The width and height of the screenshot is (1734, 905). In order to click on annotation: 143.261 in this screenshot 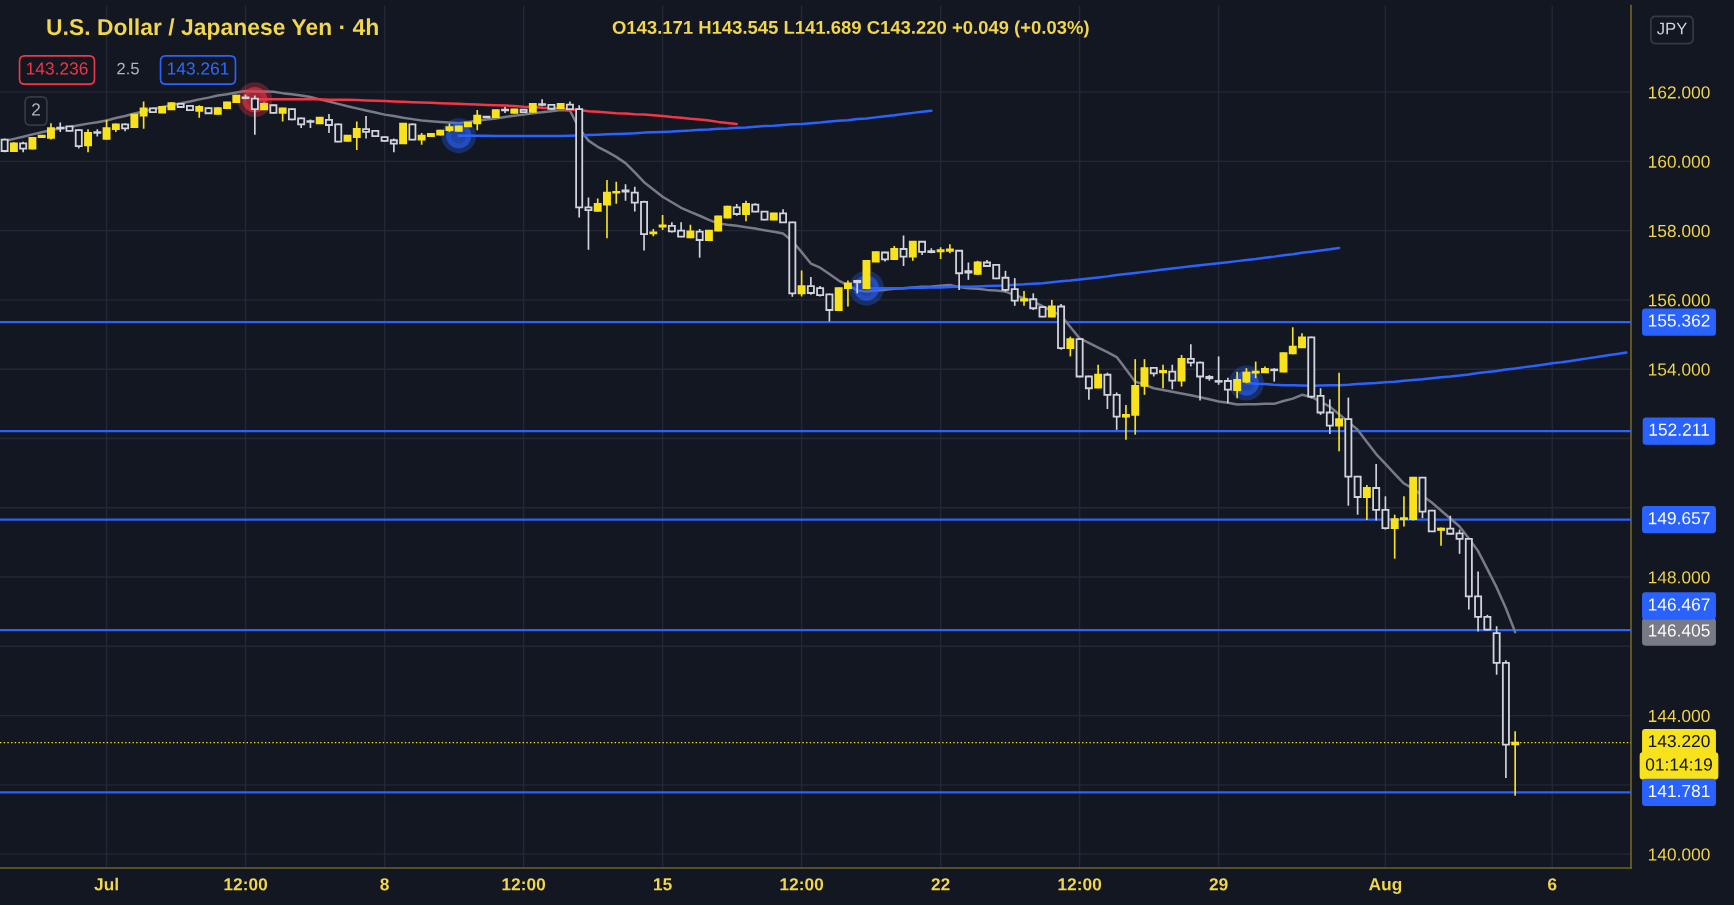, I will do `click(198, 68)`.